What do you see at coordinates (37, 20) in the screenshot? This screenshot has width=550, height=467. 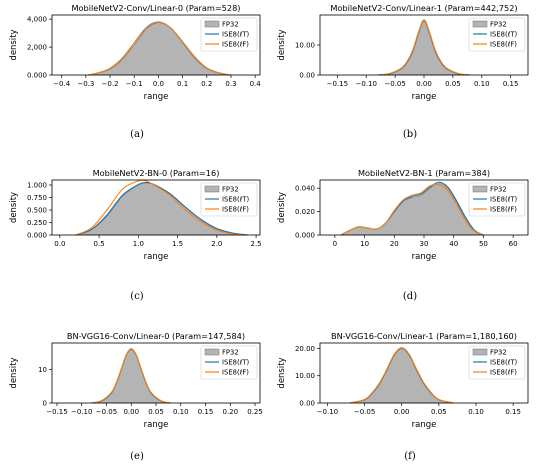 I see `y-tick-label: 4,000` at bounding box center [37, 20].